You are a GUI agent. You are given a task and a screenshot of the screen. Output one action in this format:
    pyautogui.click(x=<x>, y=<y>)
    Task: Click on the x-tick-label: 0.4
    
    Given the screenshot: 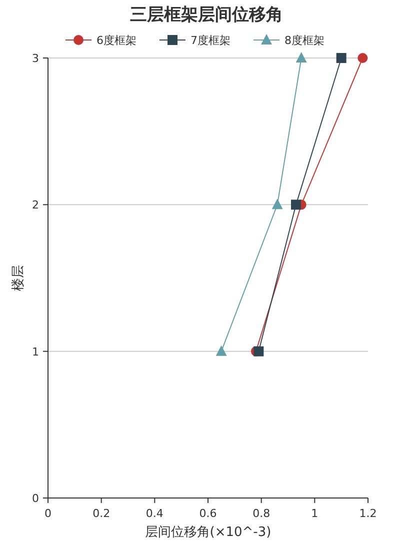 What is the action you would take?
    pyautogui.click(x=155, y=513)
    